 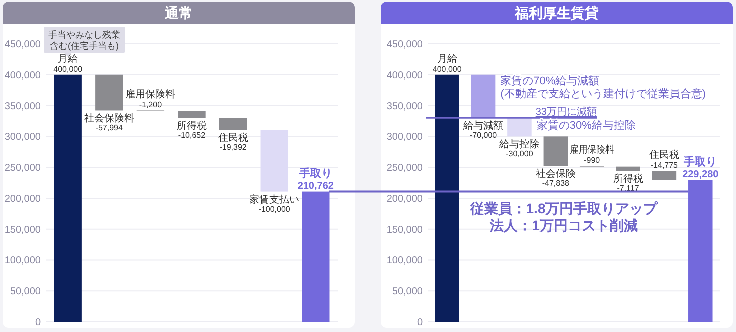 I want to click on annotation: 家賃の70%給与減額(不動産で支給という建付けで従業員合意), so click(x=603, y=87).